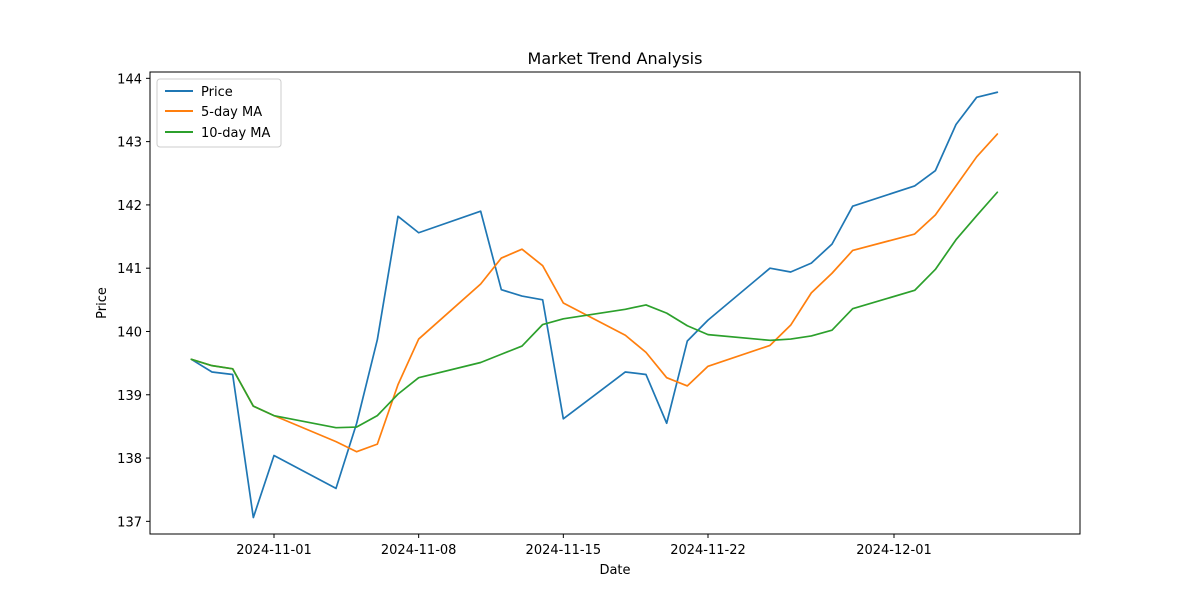  Describe the element at coordinates (129, 79) in the screenshot. I see `y-tick-label: 144` at that location.